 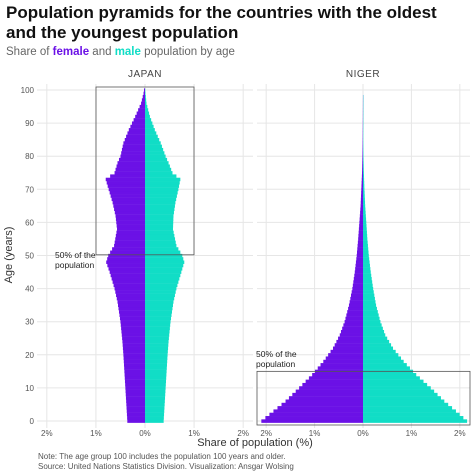 What do you see at coordinates (75, 265) in the screenshot?
I see `japan-annotation-label: population` at bounding box center [75, 265].